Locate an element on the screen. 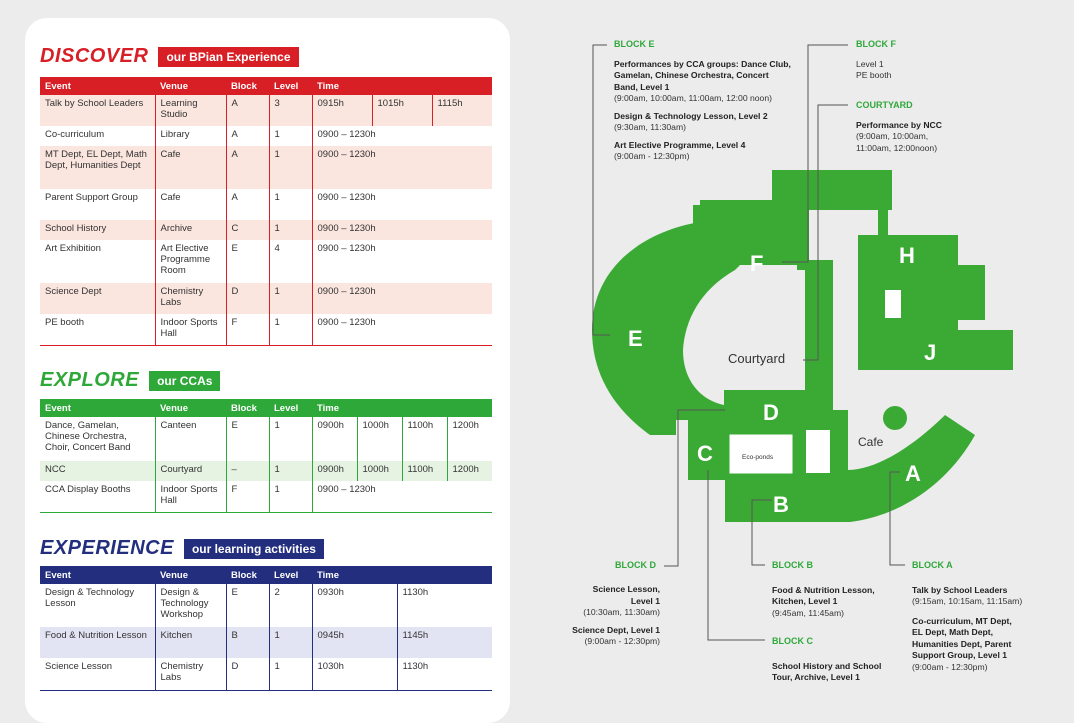 The height and width of the screenshot is (723, 1074). h-courtyard-void is located at coordinates (893, 304).